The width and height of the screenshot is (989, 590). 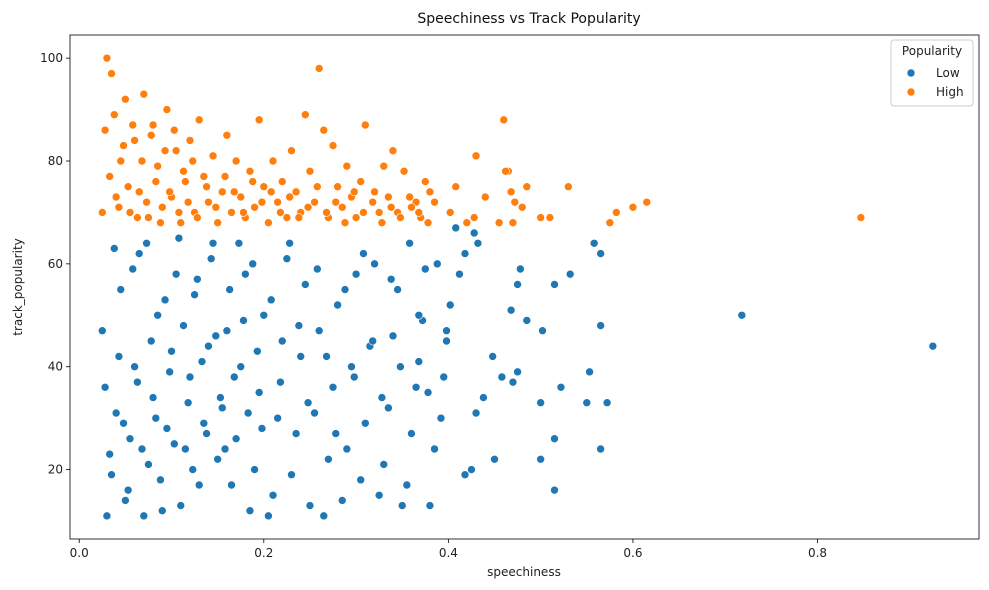 What do you see at coordinates (51, 58) in the screenshot?
I see `y-tick-label: 100` at bounding box center [51, 58].